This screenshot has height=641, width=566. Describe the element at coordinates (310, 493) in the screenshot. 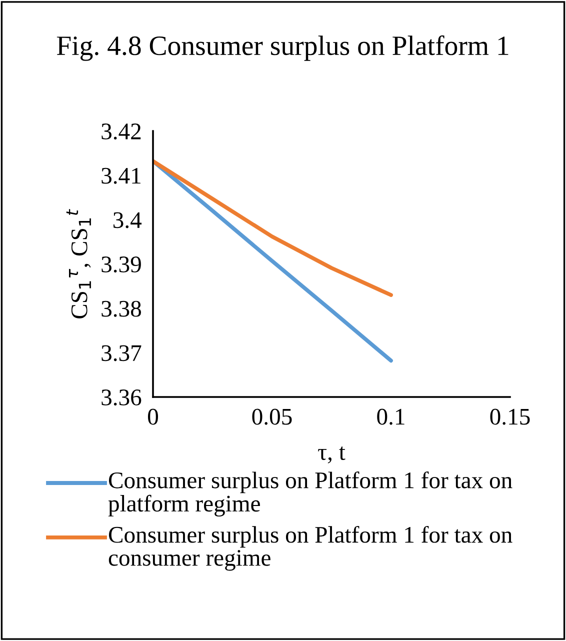

I see `legend-label: Consumer surplus on Platform 1 for tax on platform regime` at that location.